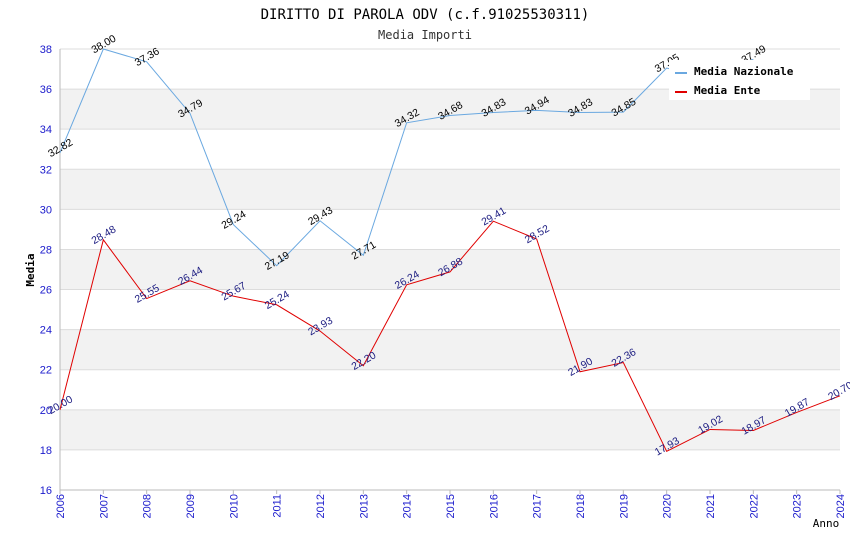  What do you see at coordinates (425, 15) in the screenshot?
I see `chart-title: DIRITTO DI PAROLA ODV (c.f.91025530311)` at bounding box center [425, 15].